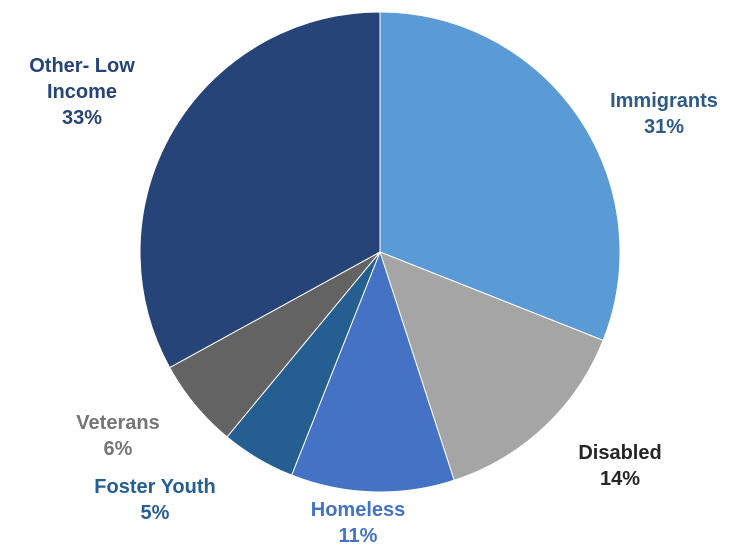  Describe the element at coordinates (358, 510) in the screenshot. I see `slice-name: Homeless` at that location.